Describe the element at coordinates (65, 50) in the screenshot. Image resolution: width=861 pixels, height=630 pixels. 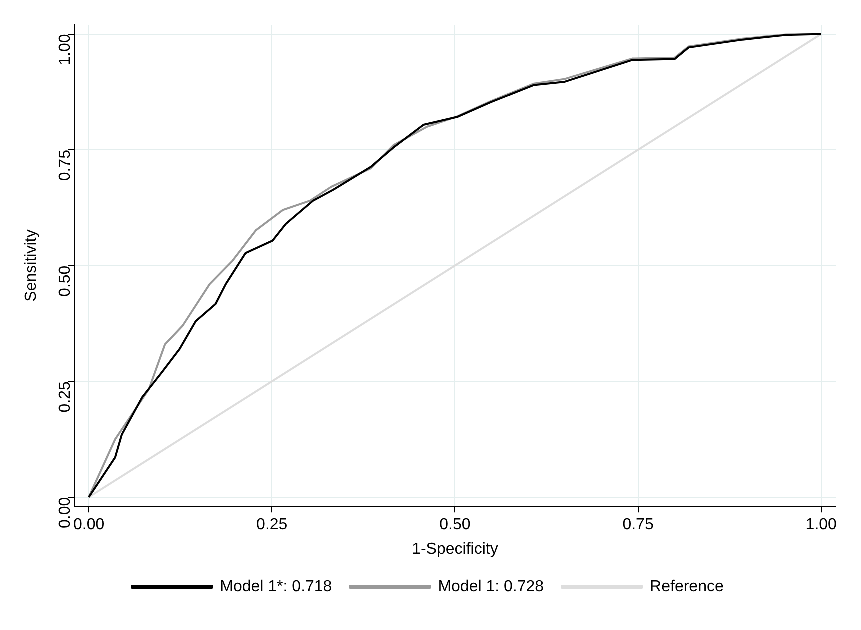
I see `y-tick-label: 1.00` at that location.